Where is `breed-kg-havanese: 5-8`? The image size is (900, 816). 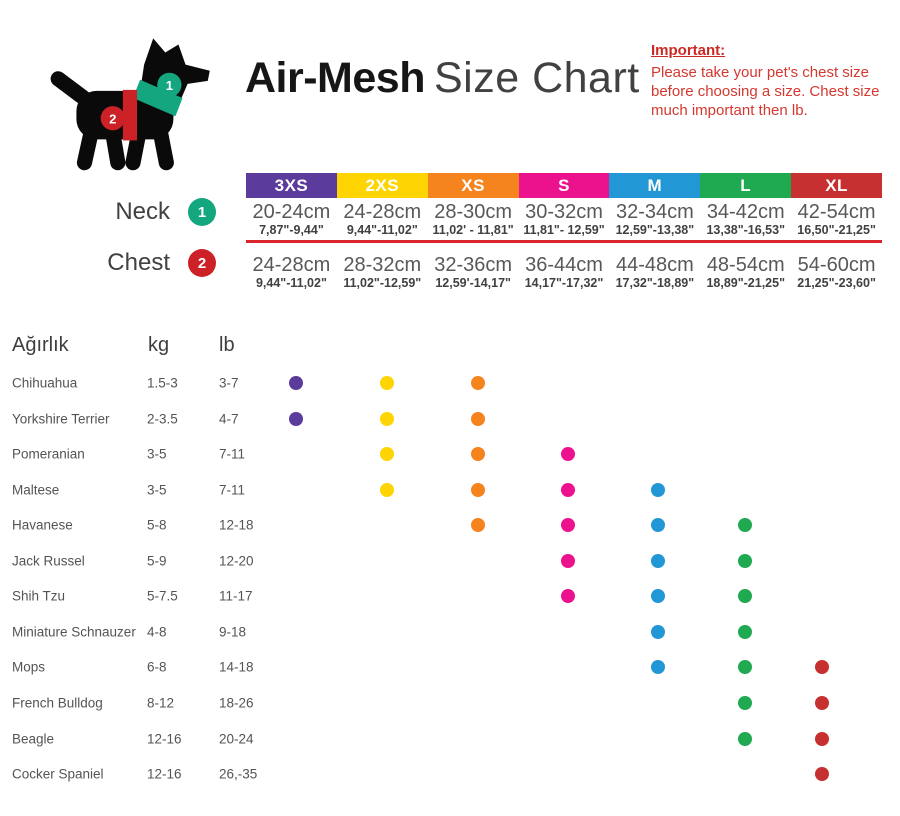
breed-kg-havanese: 5-8 is located at coordinates (157, 525).